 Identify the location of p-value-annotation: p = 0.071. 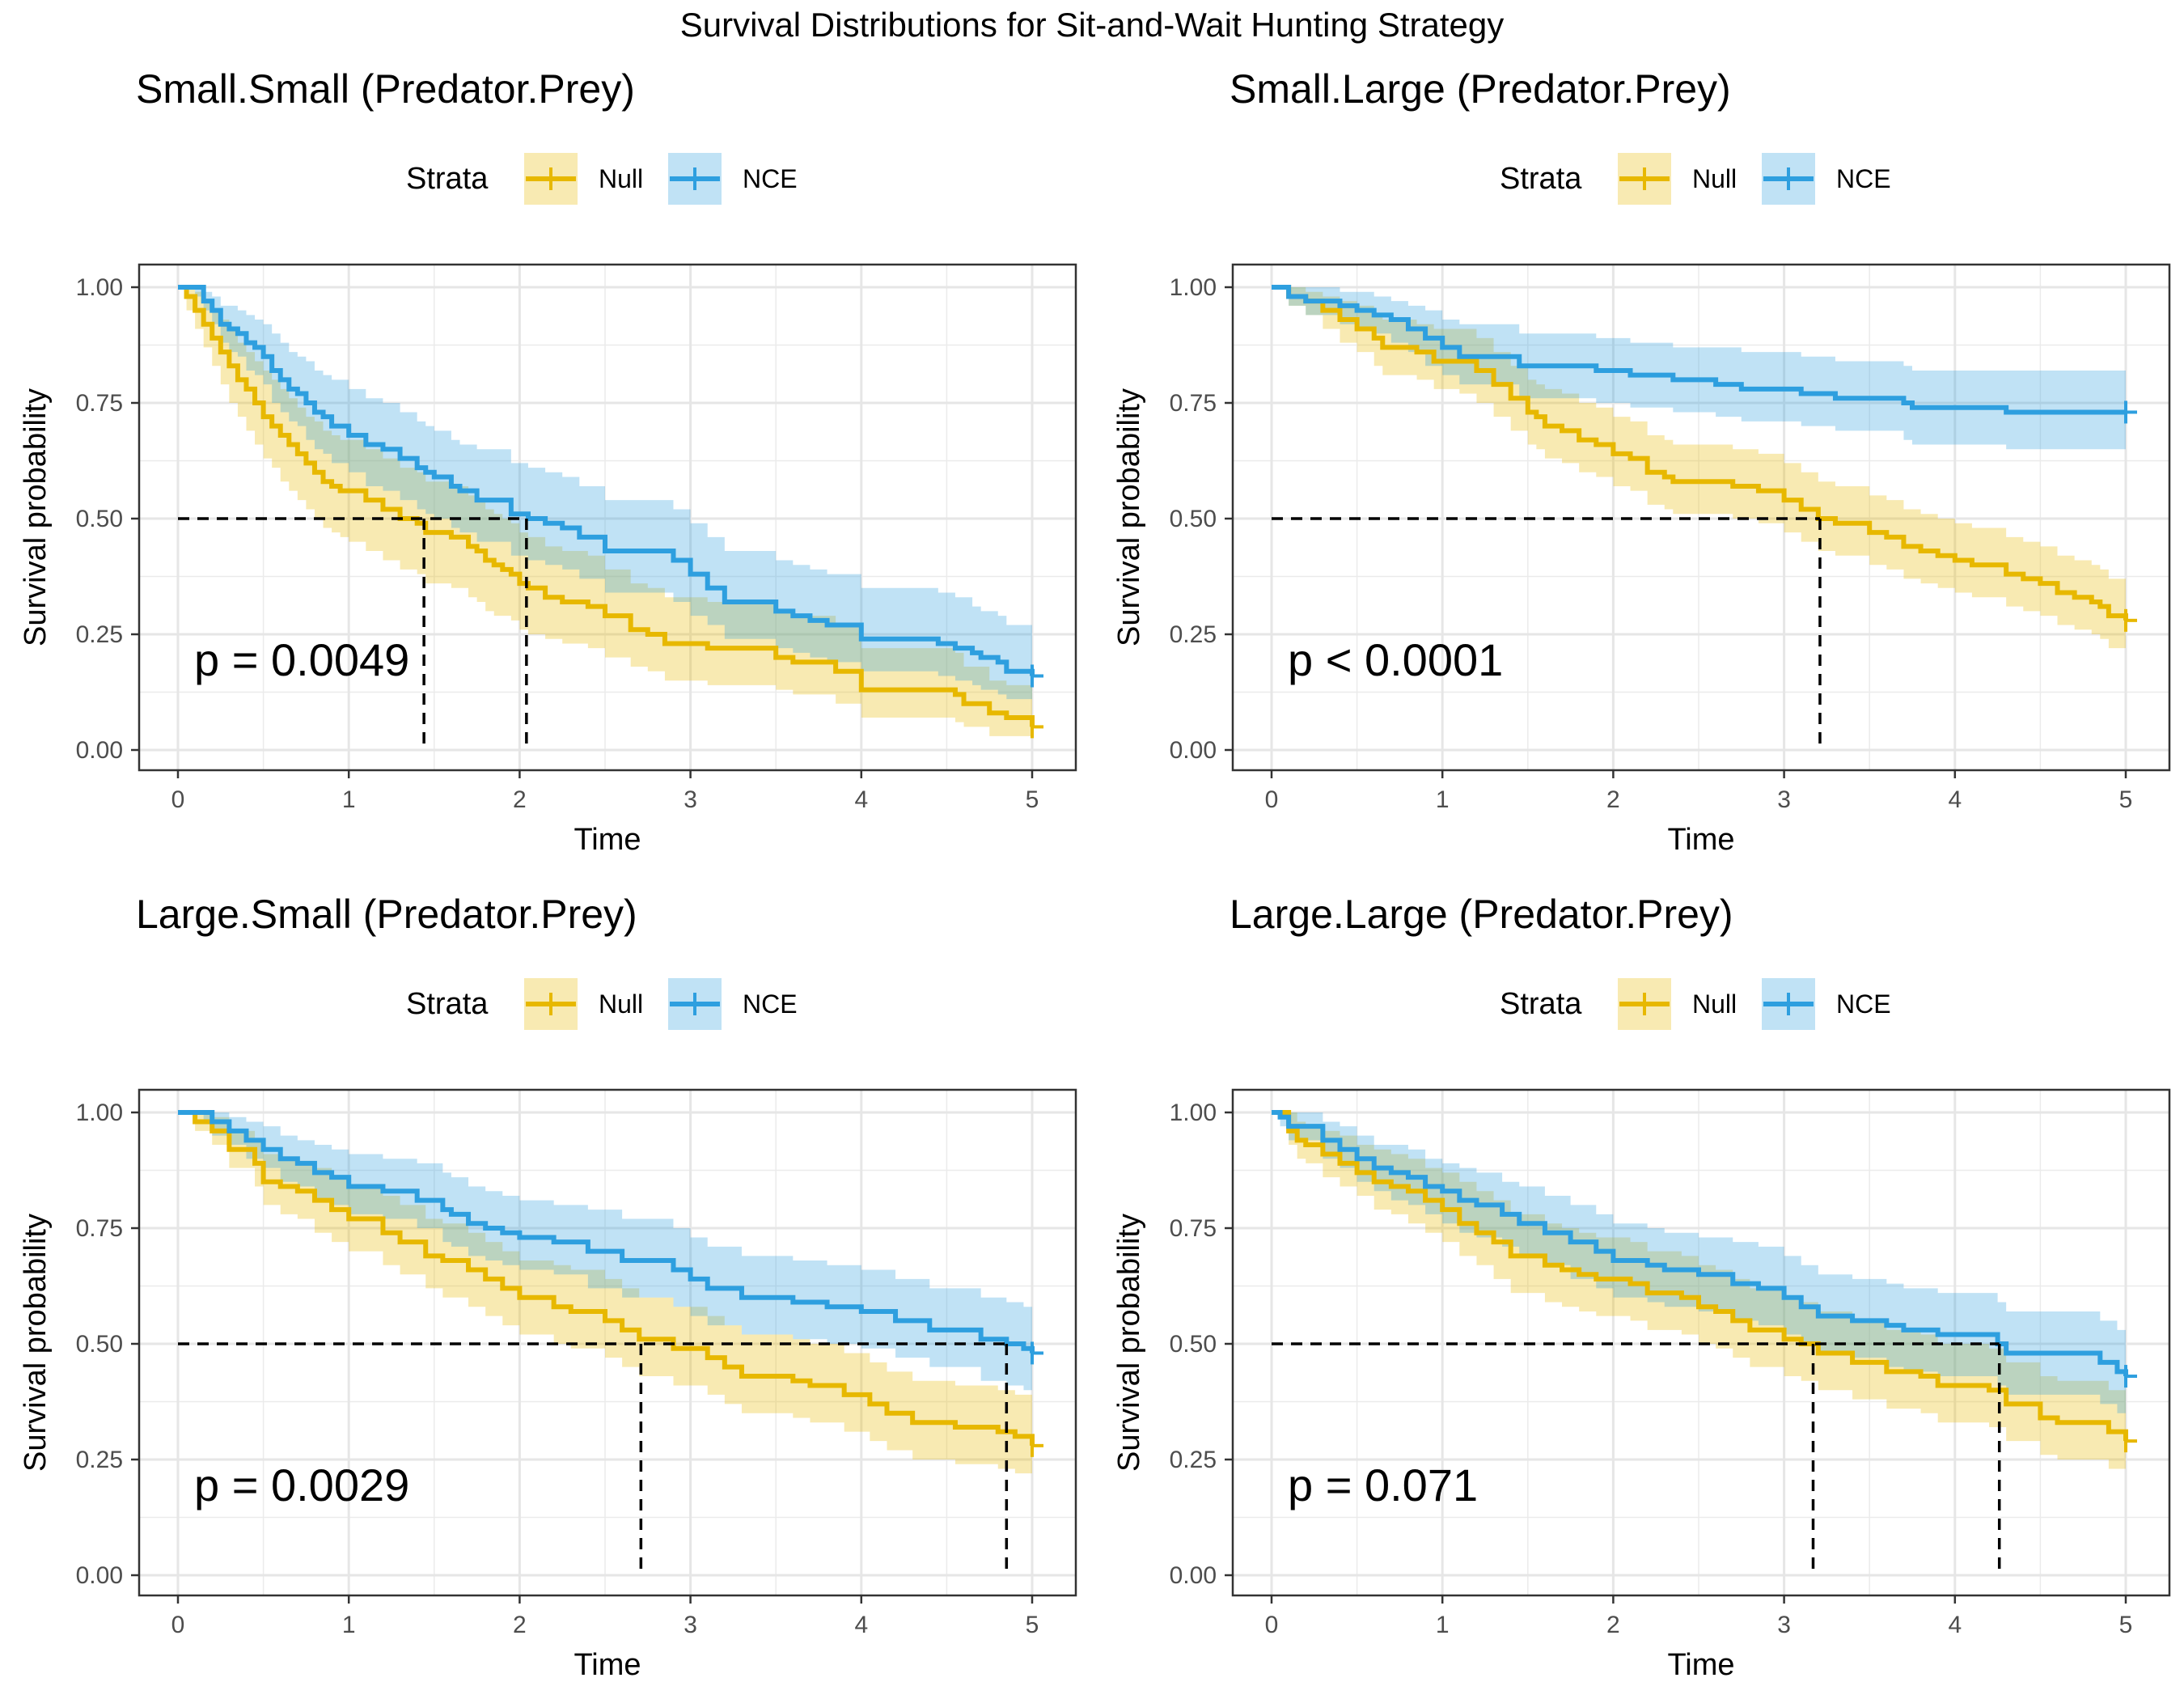
(1383, 1485).